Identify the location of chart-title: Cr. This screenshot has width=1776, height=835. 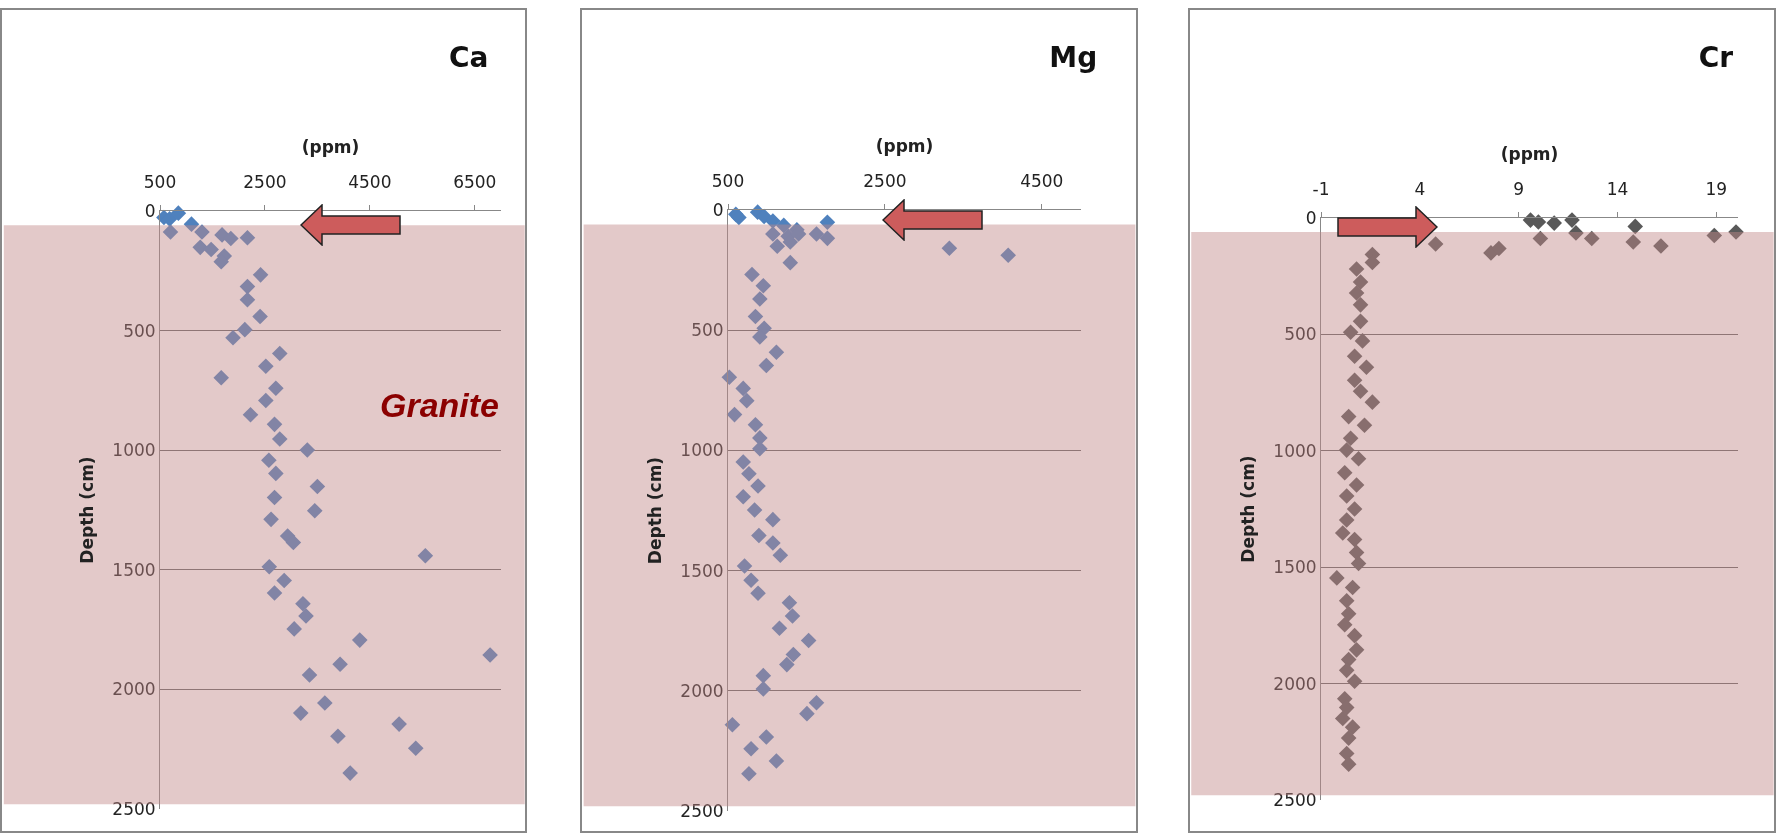
(1716, 57).